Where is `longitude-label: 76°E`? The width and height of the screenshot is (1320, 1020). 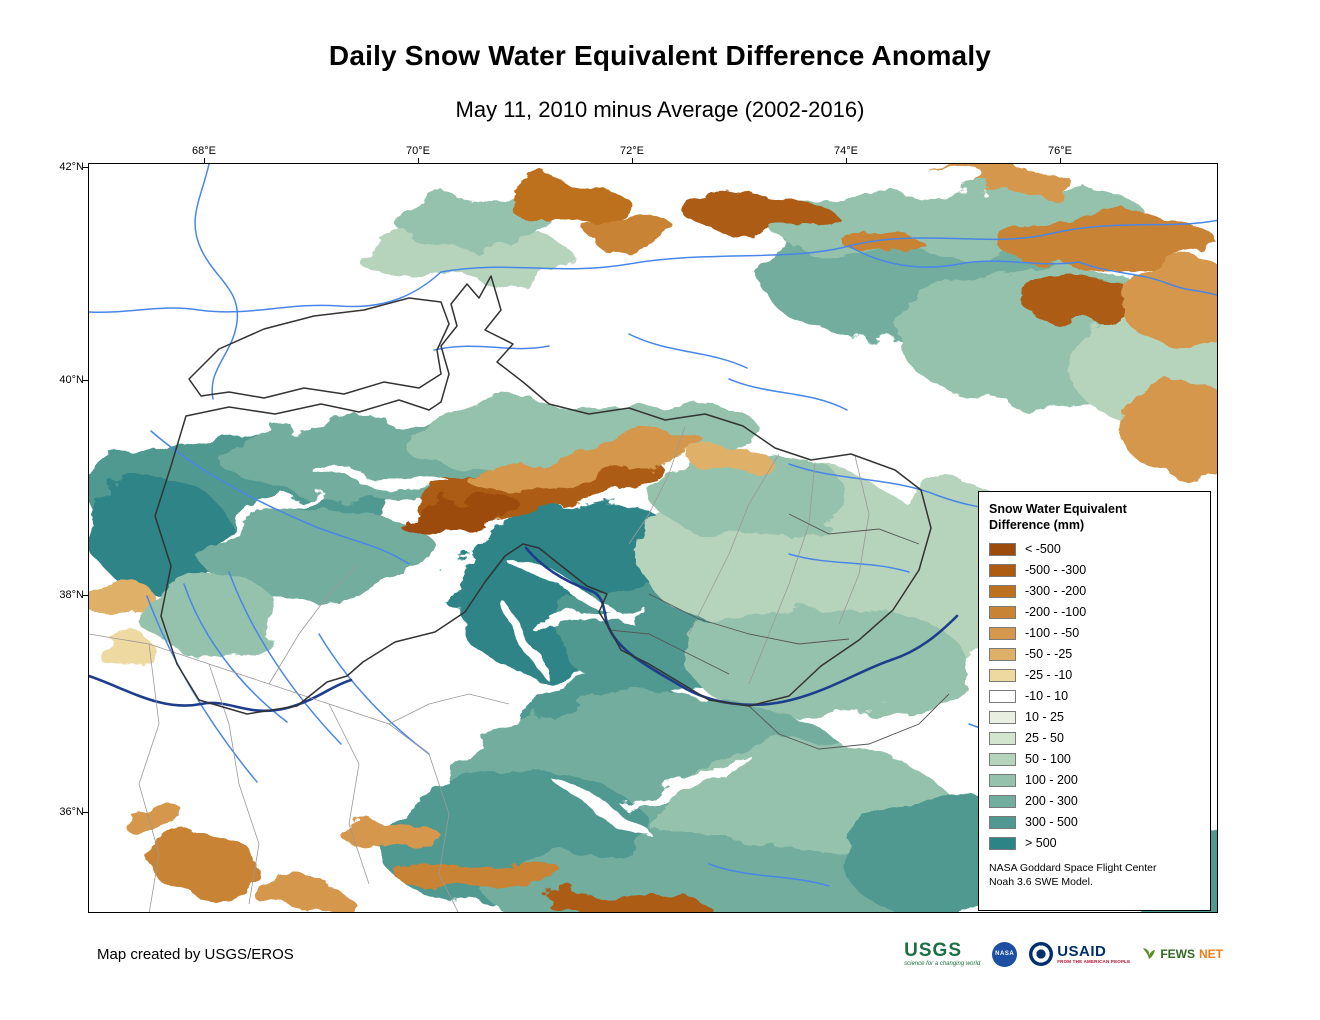 longitude-label: 76°E is located at coordinates (1060, 151).